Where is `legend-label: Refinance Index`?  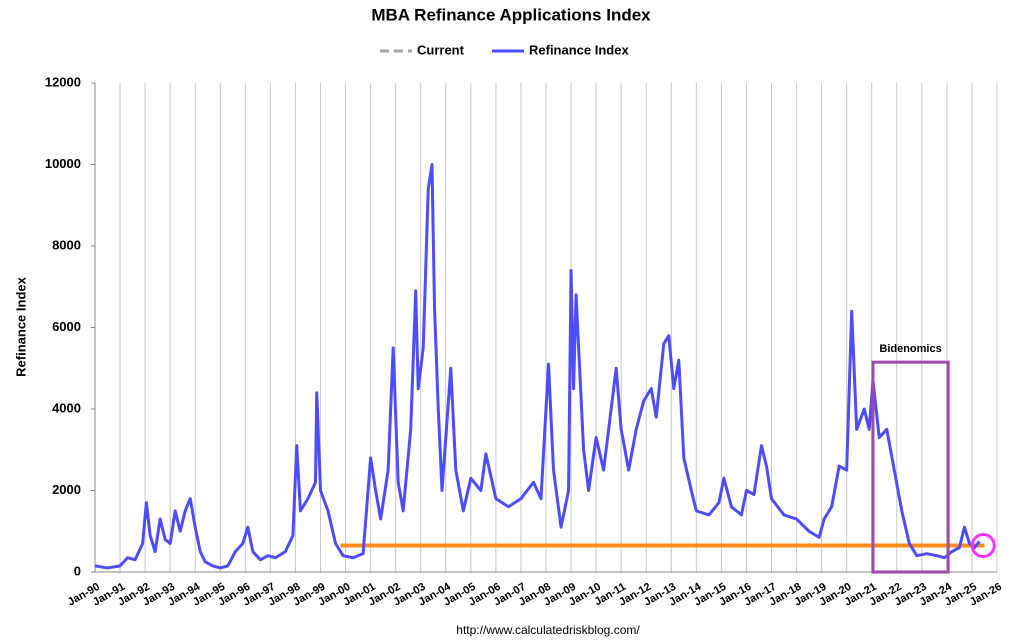
legend-label: Refinance Index is located at coordinates (579, 49).